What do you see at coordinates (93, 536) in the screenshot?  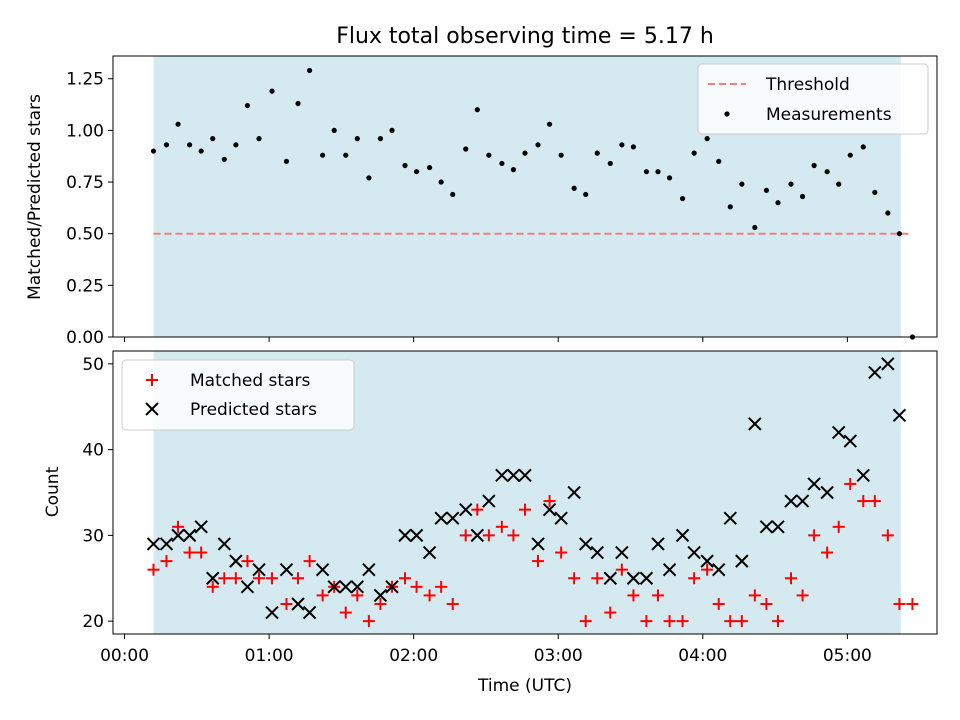 I see `bottom-y-tick-label: 30` at bounding box center [93, 536].